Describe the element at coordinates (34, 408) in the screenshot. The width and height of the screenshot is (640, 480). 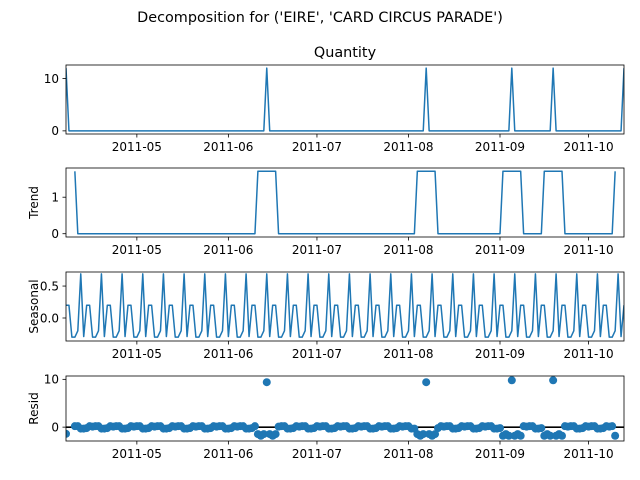
I see `resid-y-axis-label: Resid` at that location.